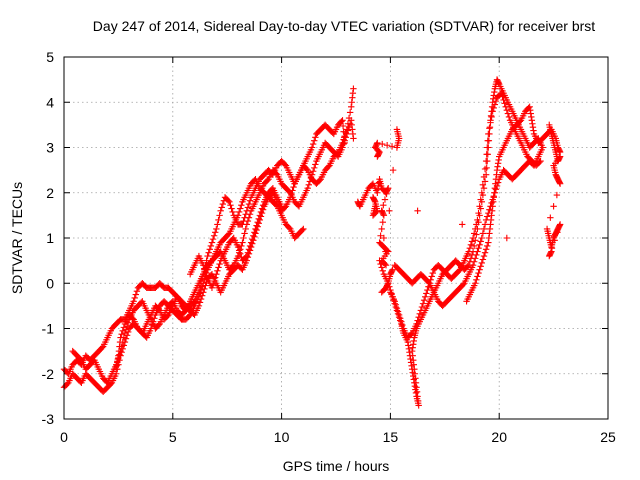 The height and width of the screenshot is (480, 640). I want to click on x-tick-label: 20, so click(499, 437).